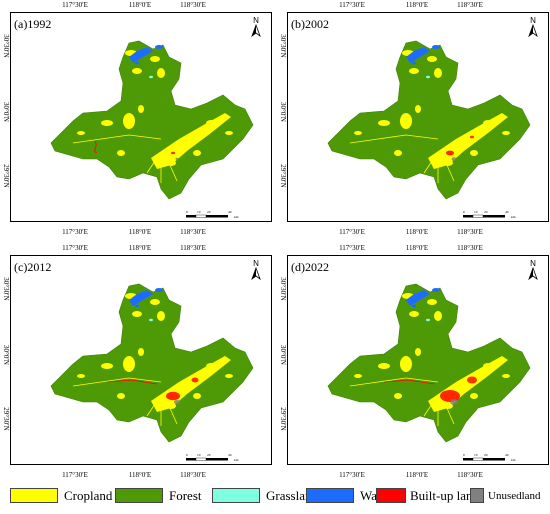 Image resolution: width=550 pixels, height=514 pixels. I want to click on legend-label: Forest, so click(185, 495).